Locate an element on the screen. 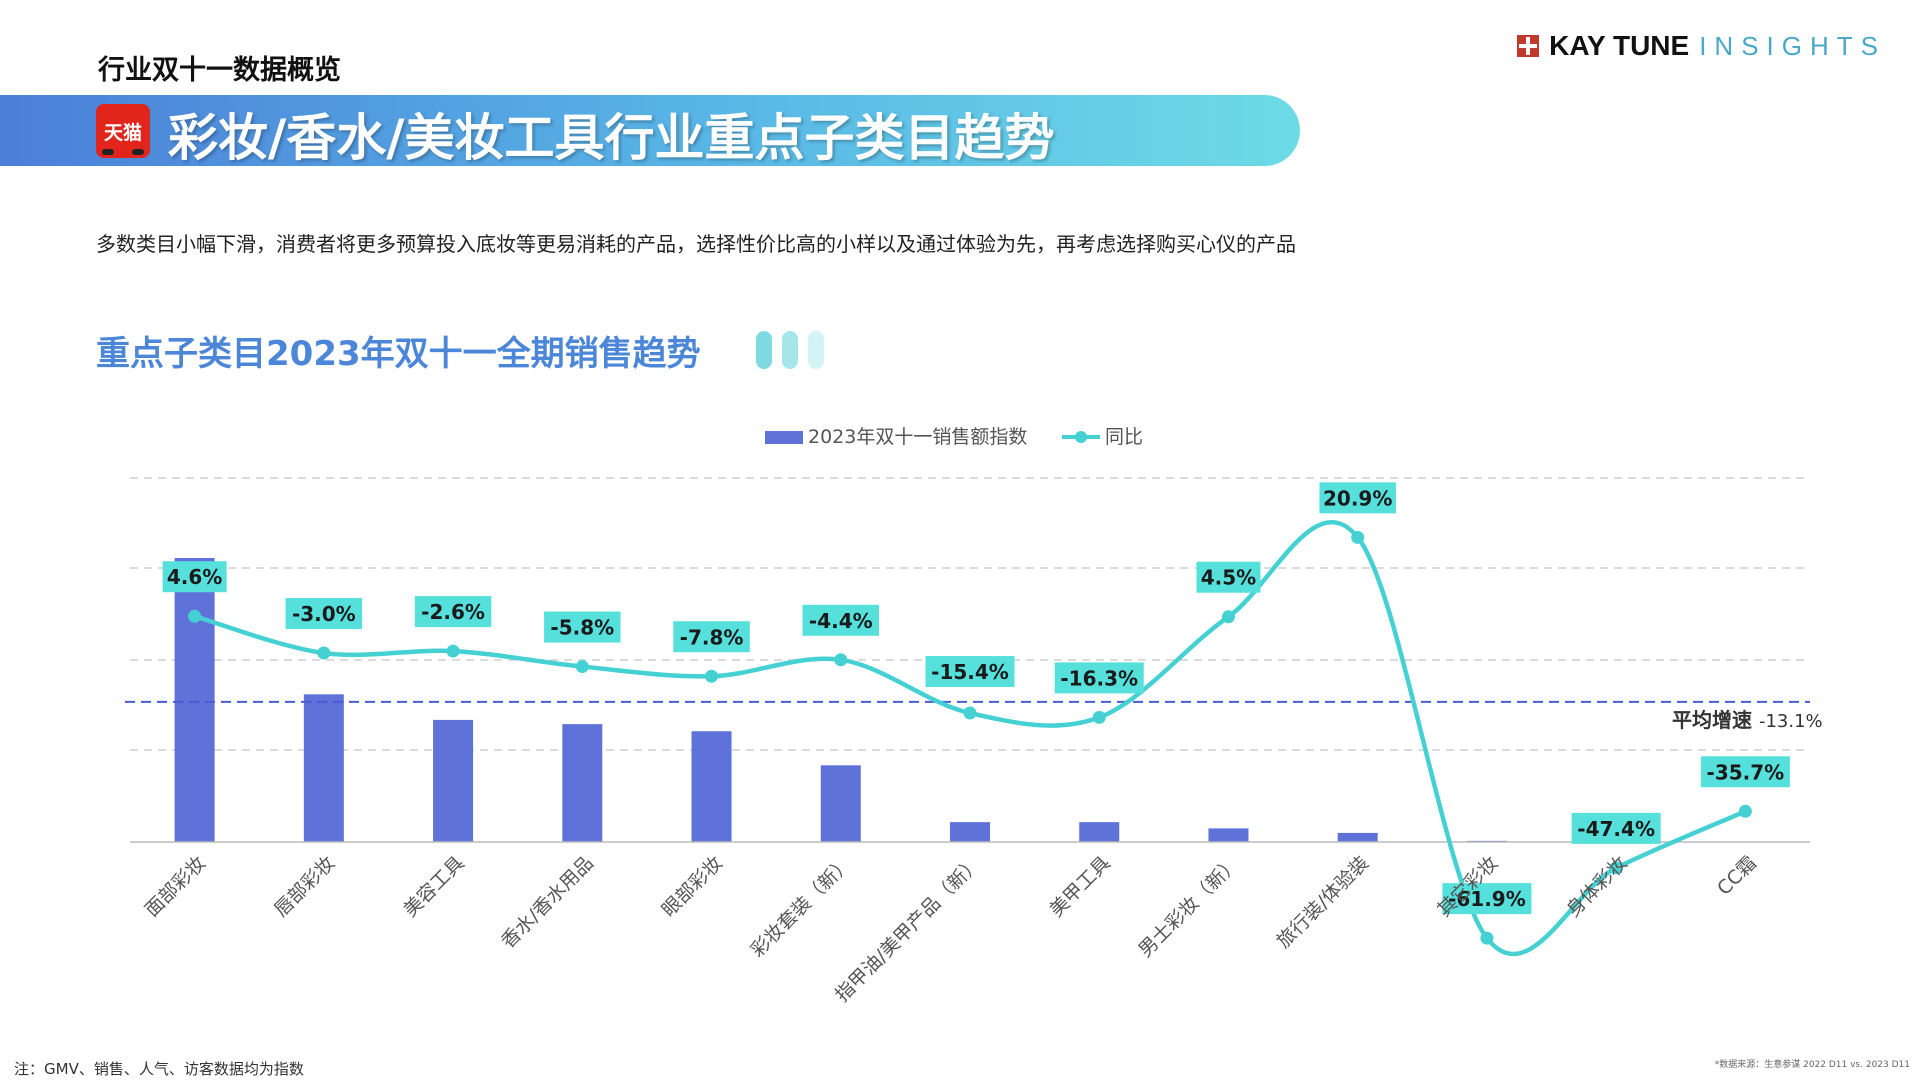  yoy-label-0: 4.6% is located at coordinates (194, 577).